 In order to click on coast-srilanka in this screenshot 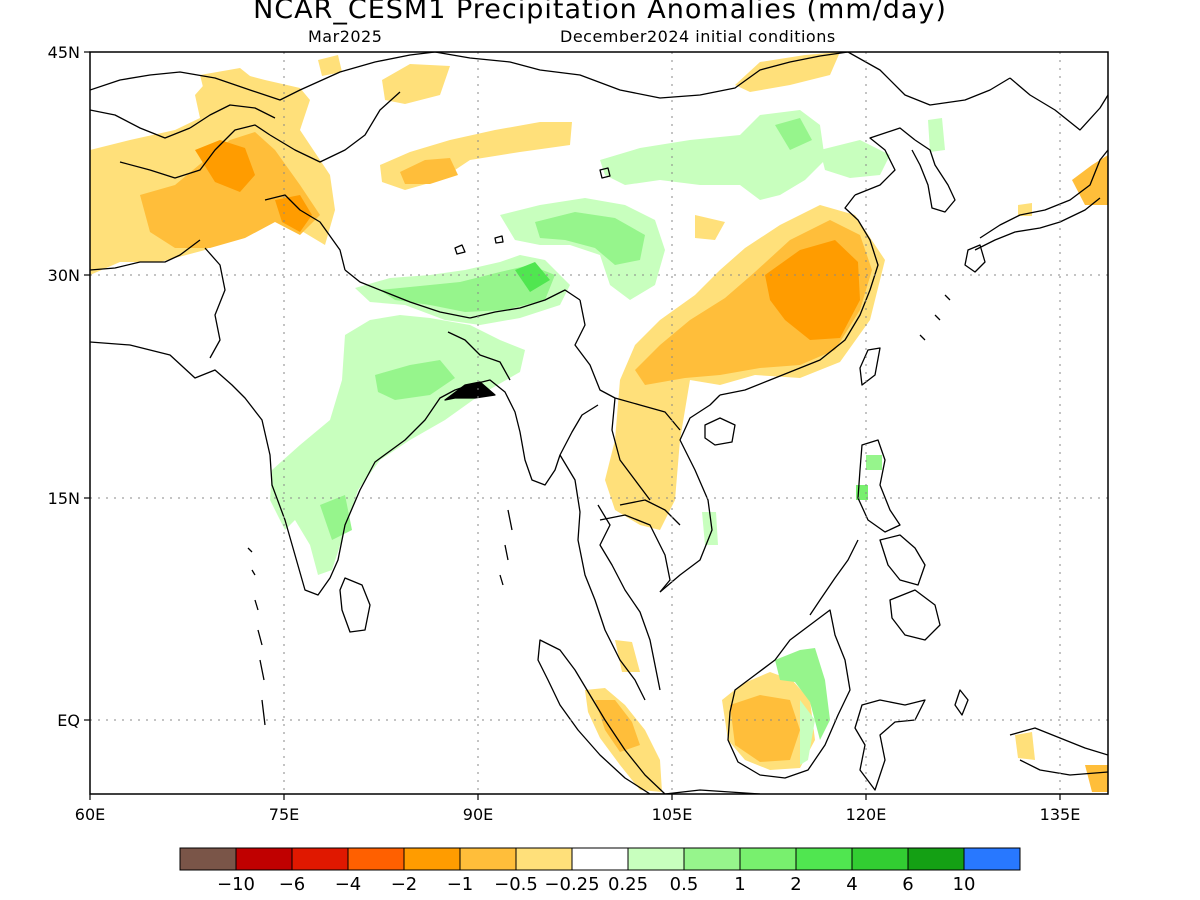, I will do `click(355, 605)`.